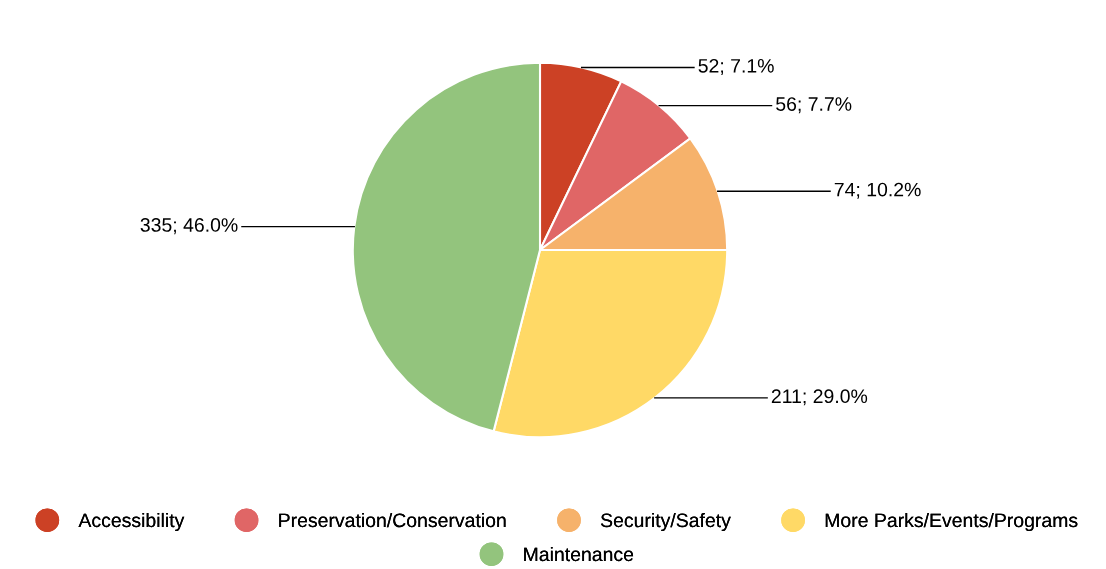 The width and height of the screenshot is (1106, 569). Describe the element at coordinates (736, 67) in the screenshot. I see `data-label: 52; 7.1%` at that location.